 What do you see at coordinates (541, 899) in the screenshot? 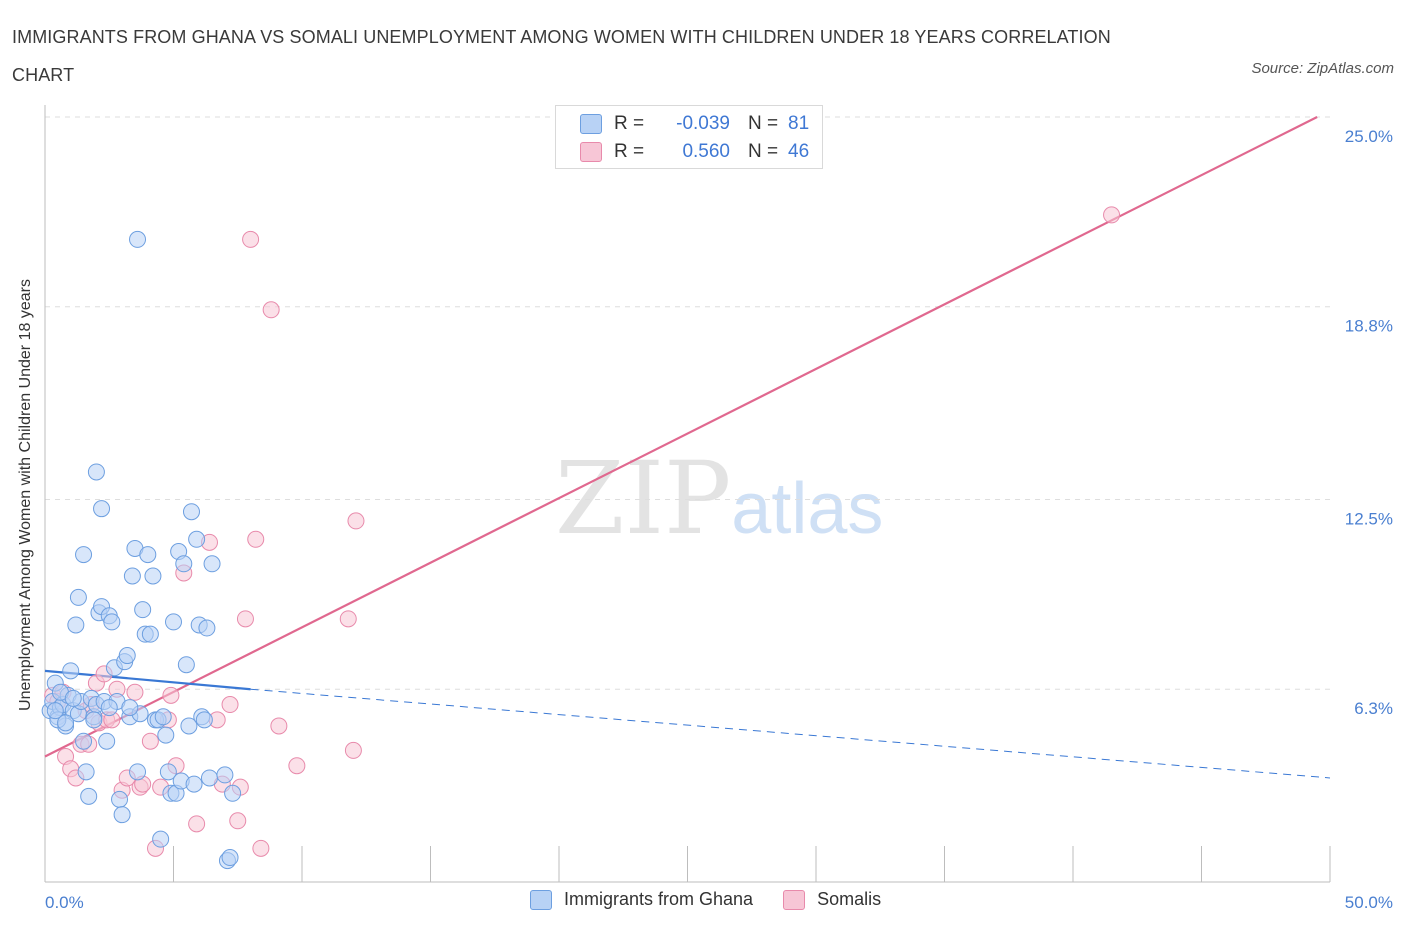
I see `ghana-legend-swatch` at bounding box center [541, 899].